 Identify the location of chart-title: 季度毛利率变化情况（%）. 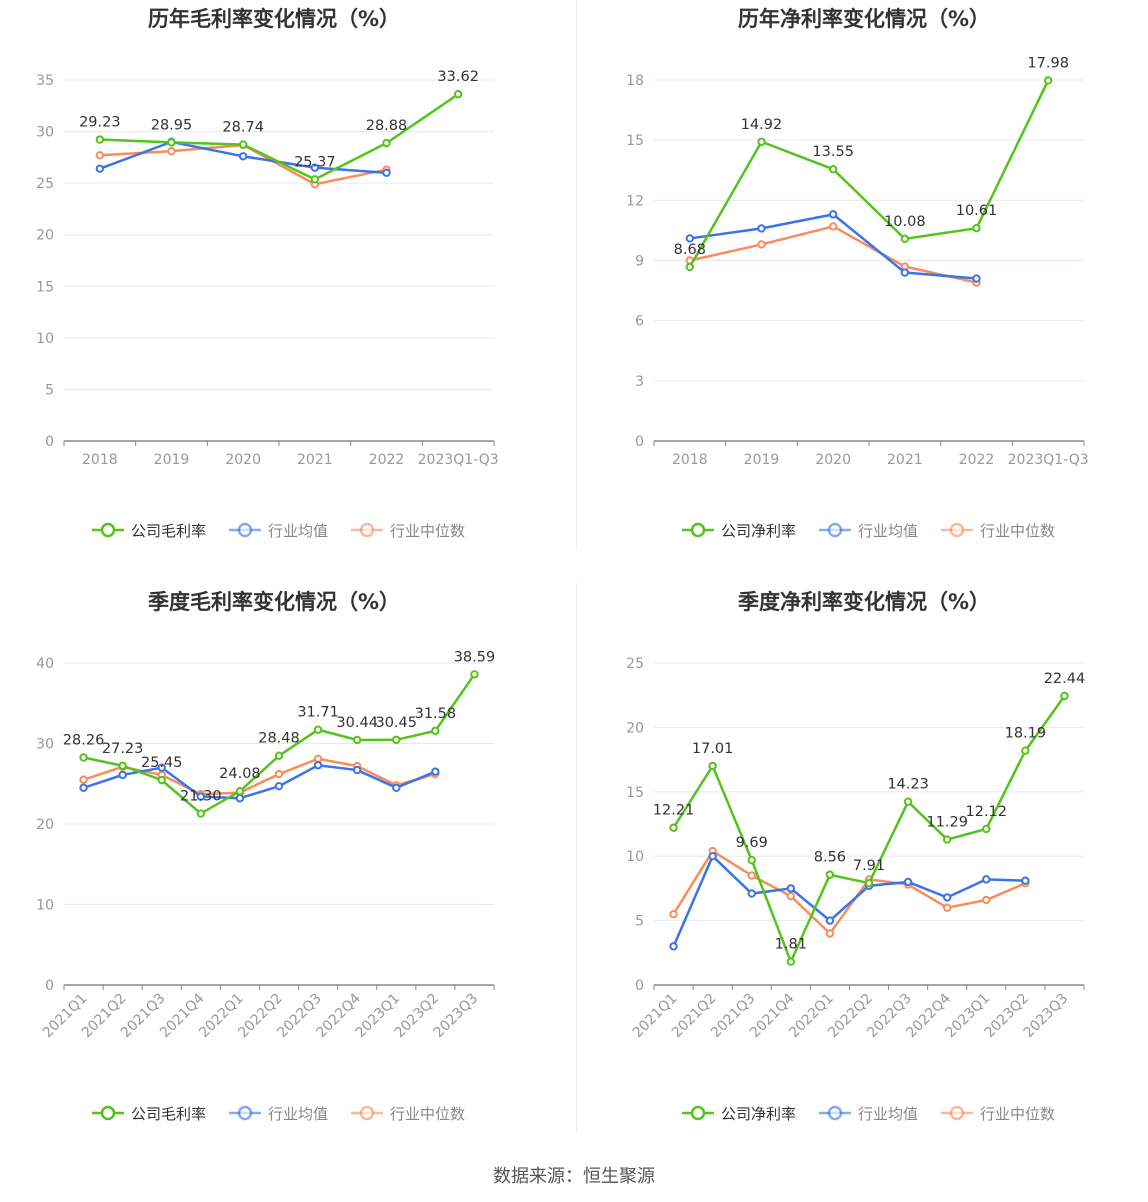
(274, 602).